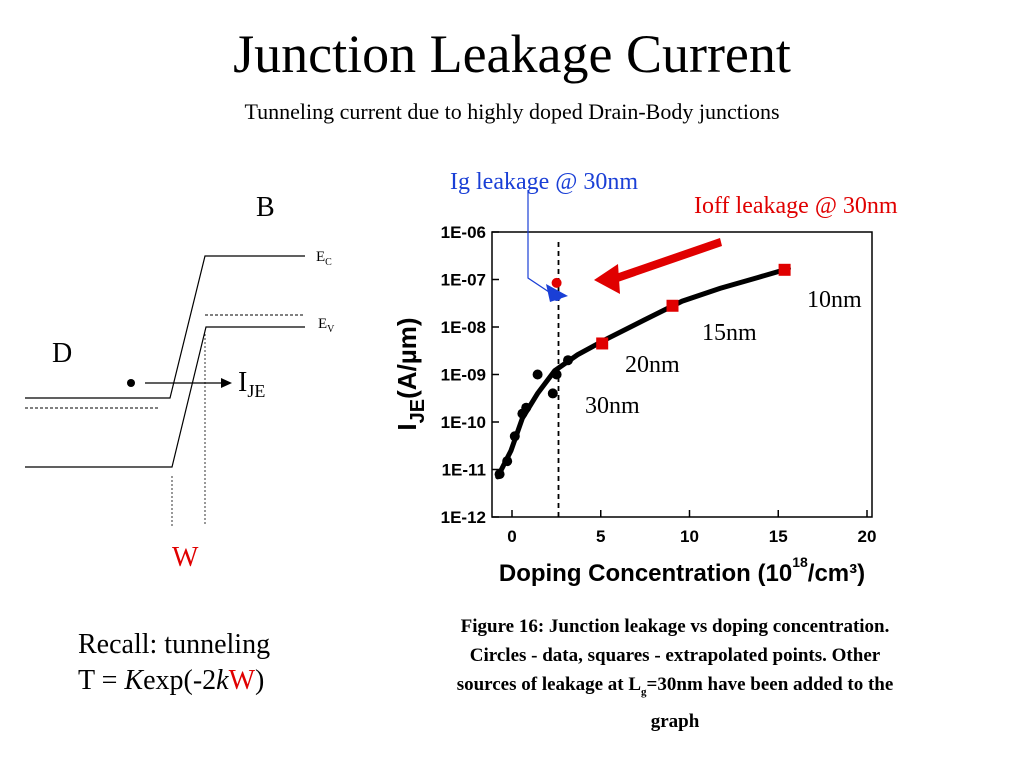 Image resolution: width=1024 pixels, height=768 pixels. What do you see at coordinates (511, 536) in the screenshot?
I see `x-tick-label: 0` at bounding box center [511, 536].